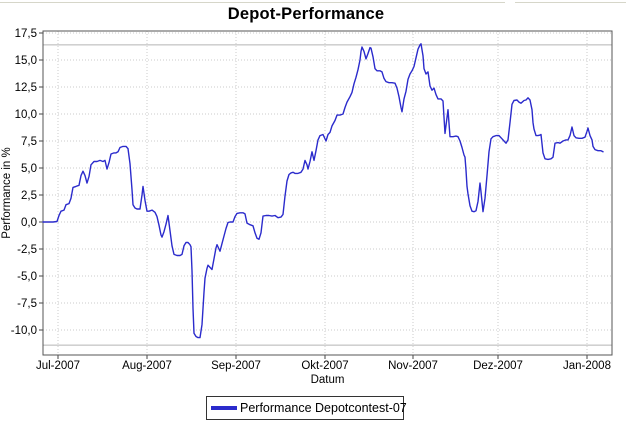  Describe the element at coordinates (323, 408) in the screenshot. I see `legend-label: Performance Depotcontest-07` at that location.